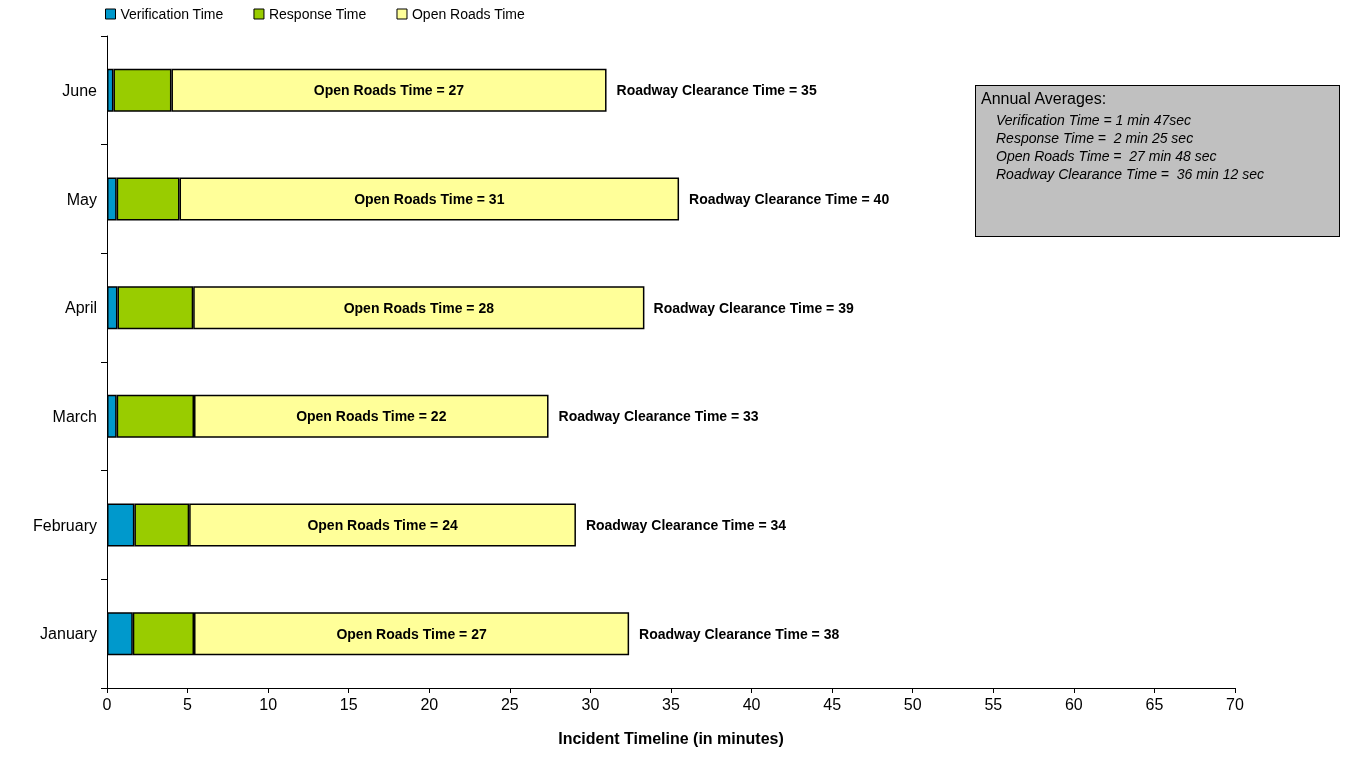 Image resolution: width=1354 pixels, height=773 pixels. What do you see at coordinates (419, 307) in the screenshot?
I see `data-label: Open Roads Time = 28` at bounding box center [419, 307].